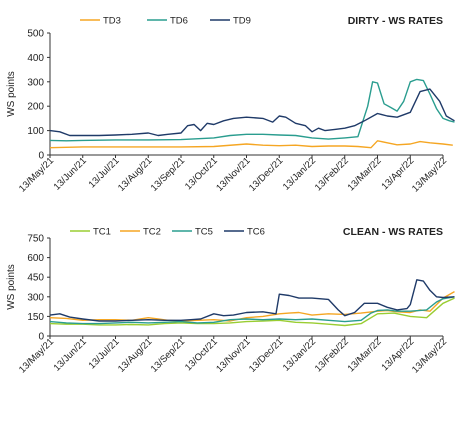 This screenshot has width=463, height=428. I want to click on y-tick-label: 400, so click(35, 58).